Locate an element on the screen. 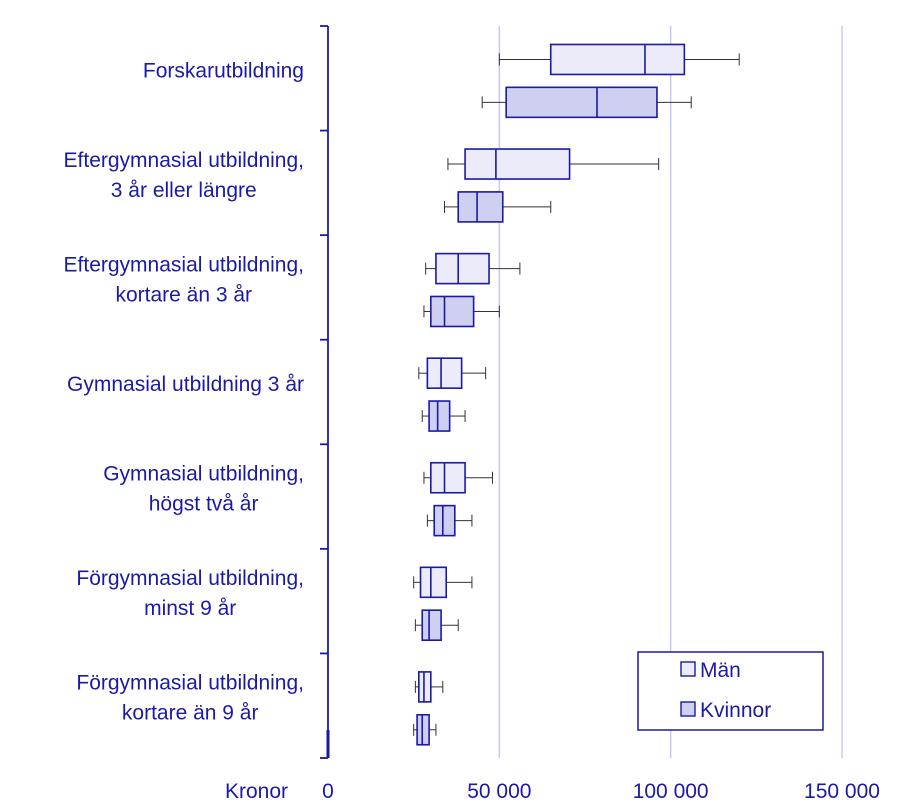  category-label: 3 år eller längre is located at coordinates (184, 190).